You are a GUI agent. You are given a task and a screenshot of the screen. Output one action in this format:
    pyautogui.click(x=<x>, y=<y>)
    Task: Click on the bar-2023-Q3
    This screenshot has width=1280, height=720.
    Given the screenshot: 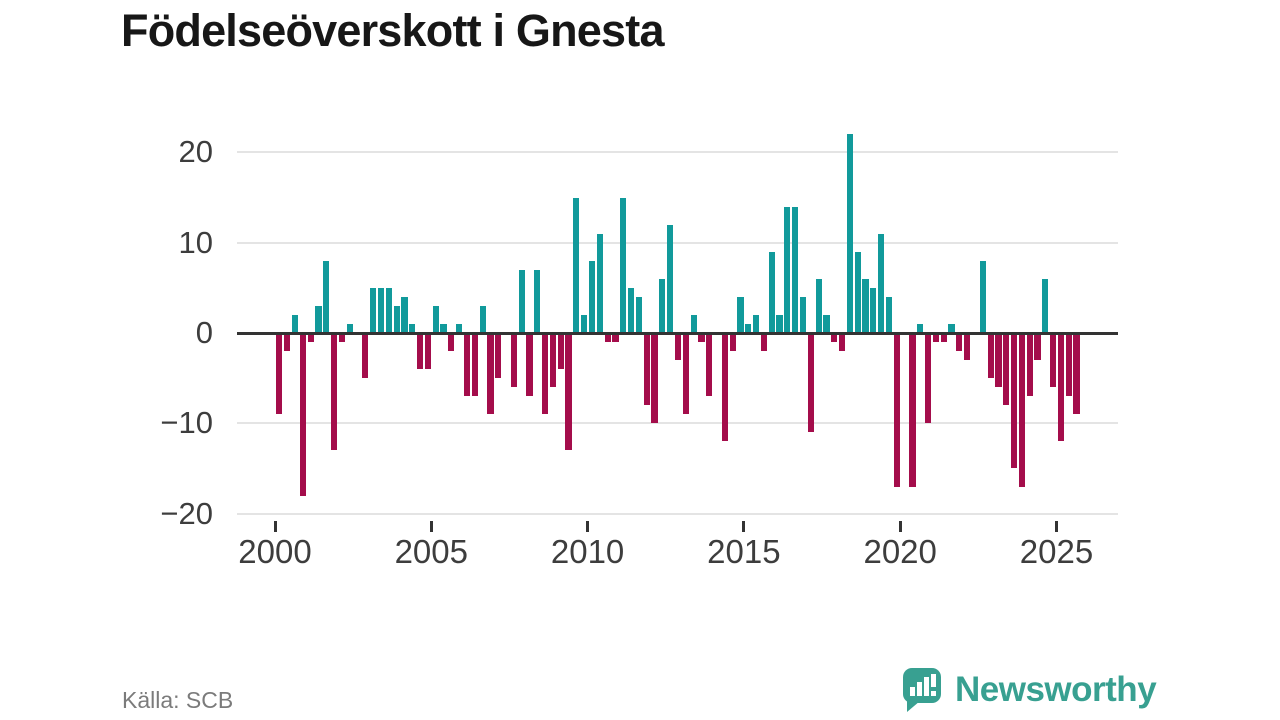 What is the action you would take?
    pyautogui.click(x=1014, y=401)
    